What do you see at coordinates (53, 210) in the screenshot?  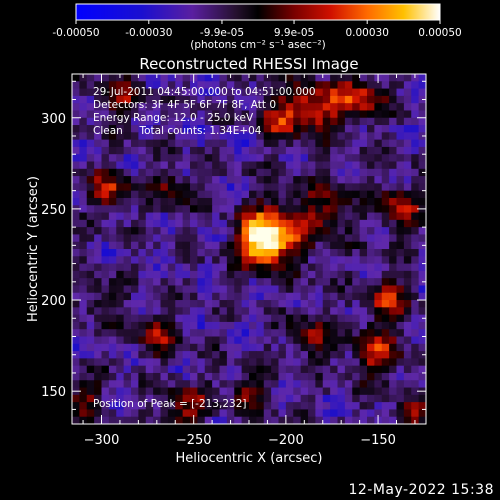 I see `y-tick-label: 250` at bounding box center [53, 210].